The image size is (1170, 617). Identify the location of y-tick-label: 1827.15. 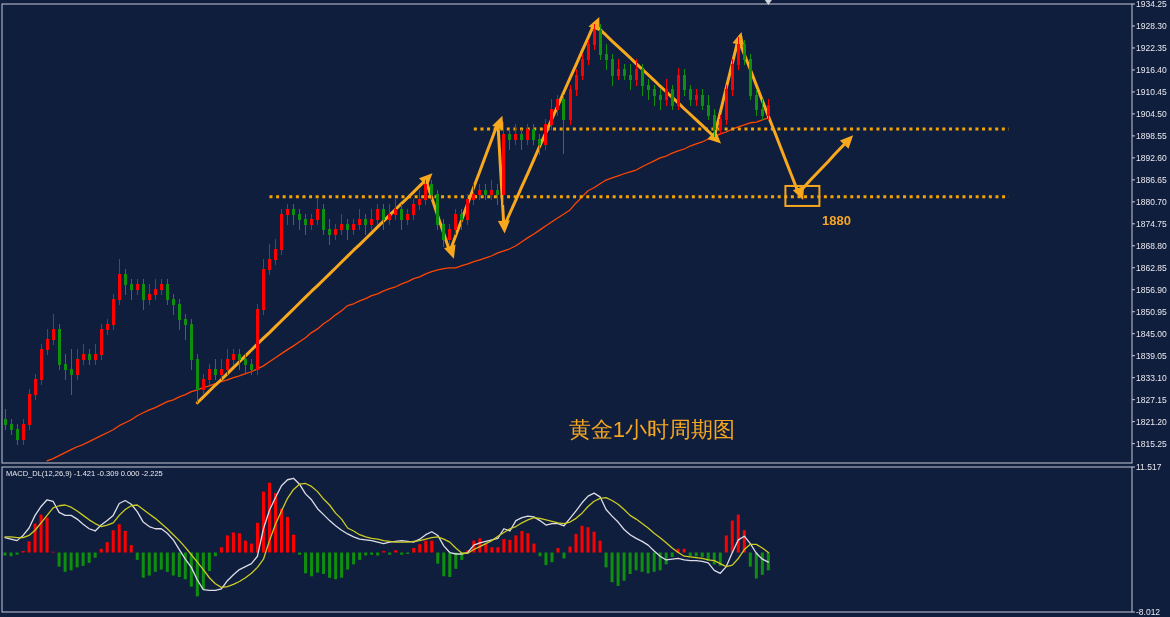
(1151, 399).